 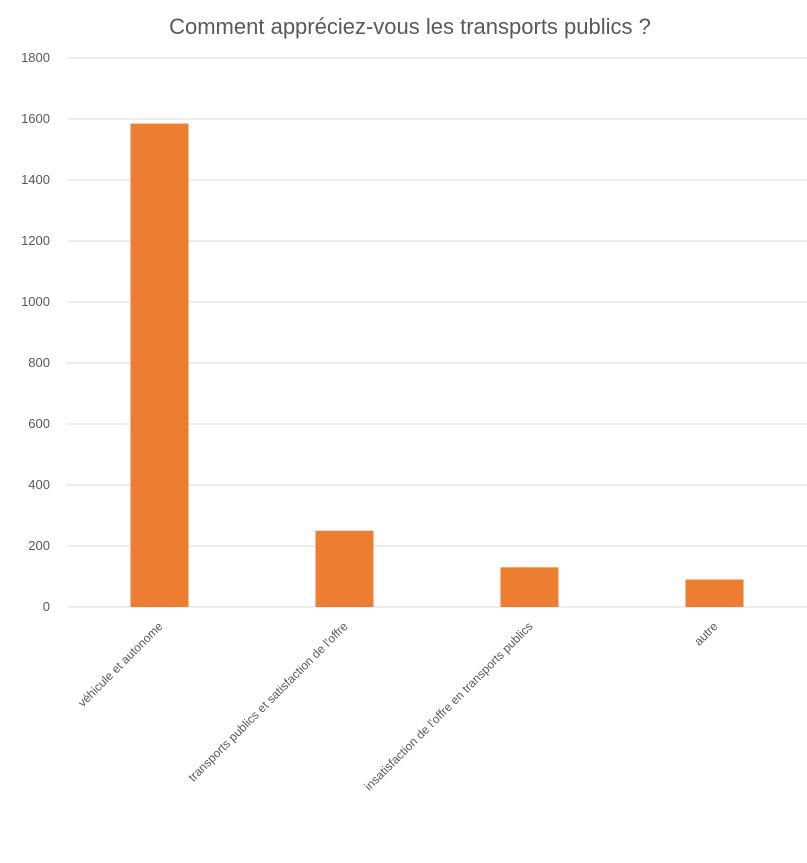 What do you see at coordinates (35, 301) in the screenshot?
I see `y-tick-label: 1000` at bounding box center [35, 301].